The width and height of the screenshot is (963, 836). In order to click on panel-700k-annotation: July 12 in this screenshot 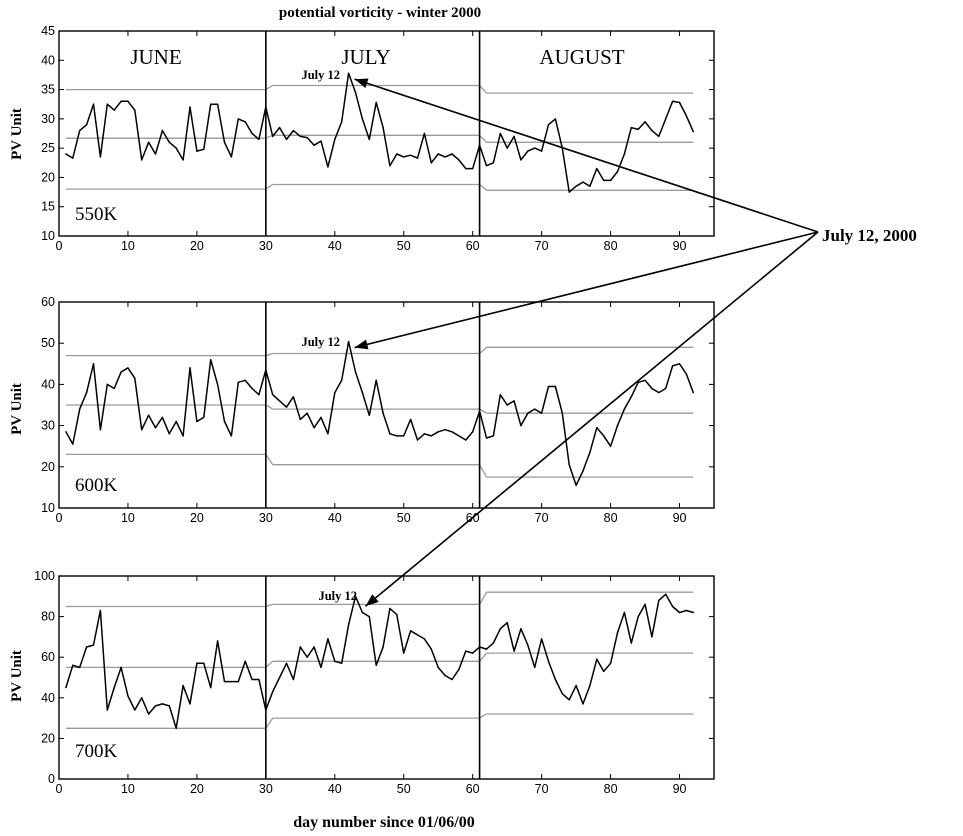, I will do `click(337, 596)`.